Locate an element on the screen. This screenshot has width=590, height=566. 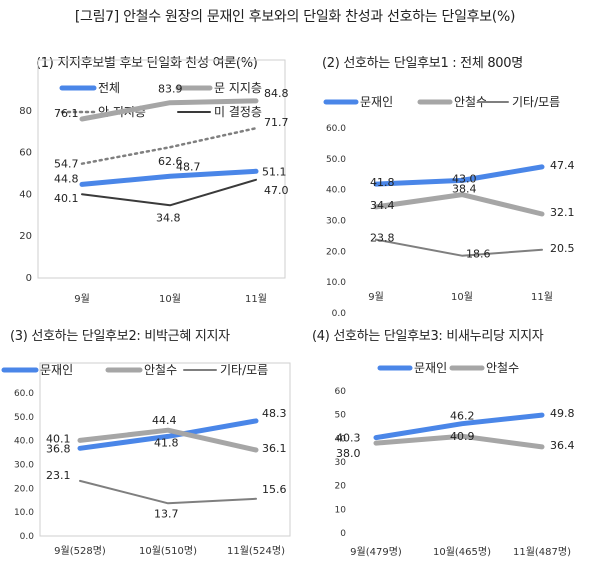
data-label: 47.4 is located at coordinates (562, 165).